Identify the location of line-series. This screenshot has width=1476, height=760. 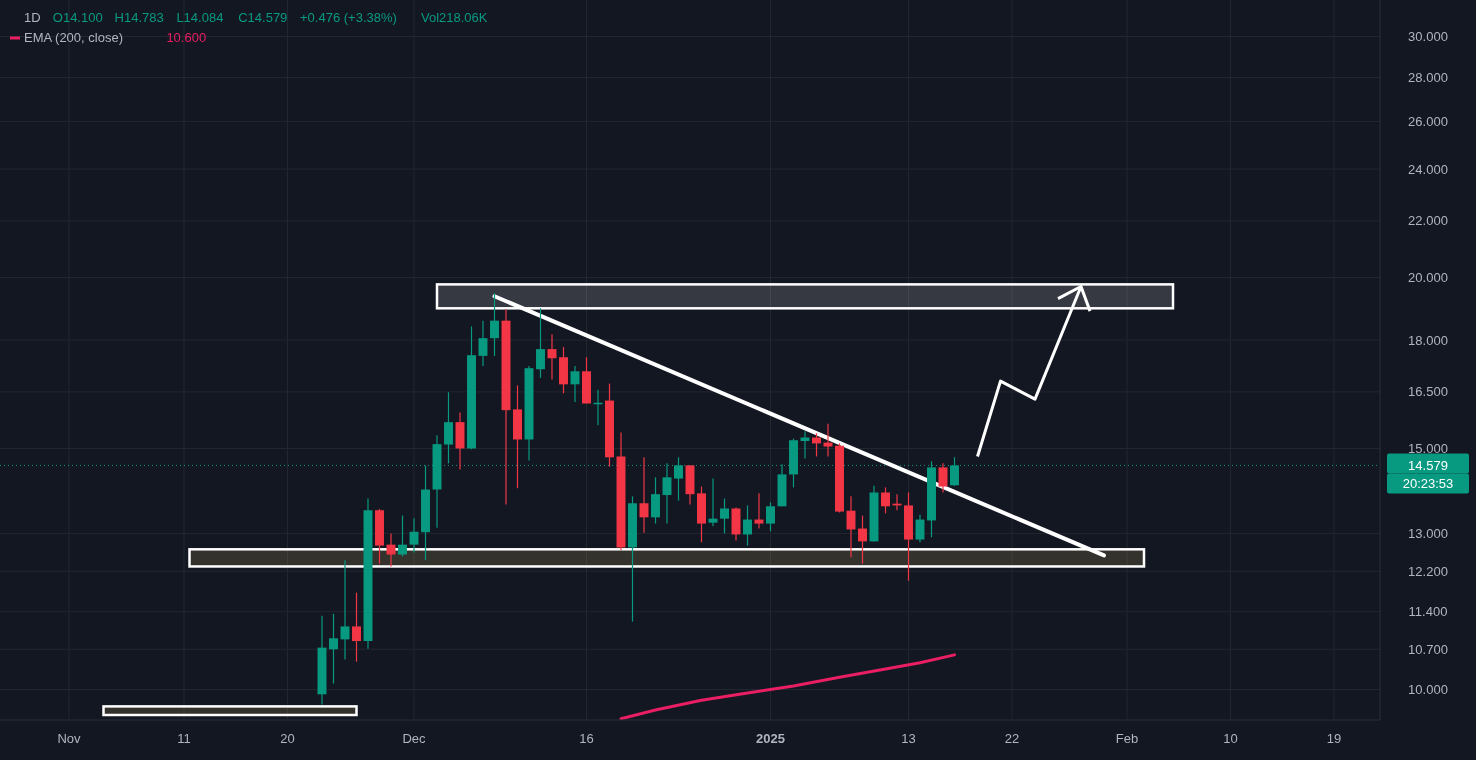
(787, 686).